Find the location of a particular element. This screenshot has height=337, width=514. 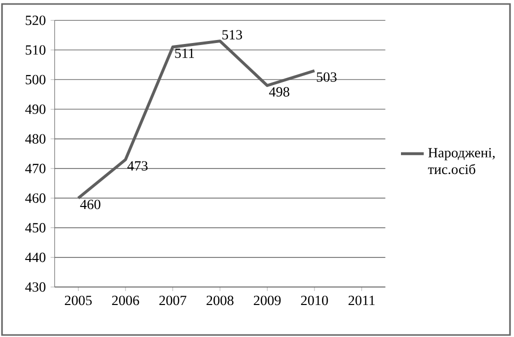

y-tick-label: 470 is located at coordinates (35, 169).